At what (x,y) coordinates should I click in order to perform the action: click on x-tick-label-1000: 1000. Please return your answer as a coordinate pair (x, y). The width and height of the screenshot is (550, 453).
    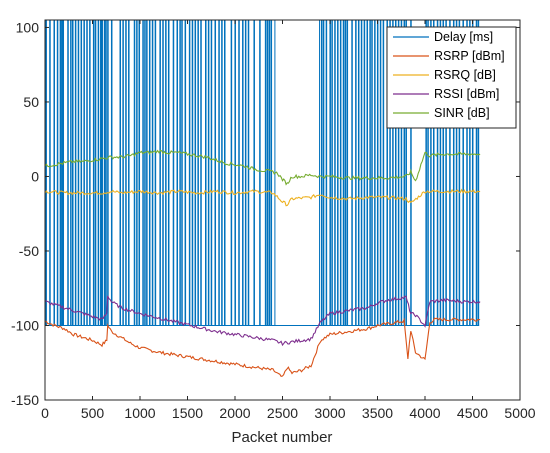
    Looking at the image, I should click on (139, 413).